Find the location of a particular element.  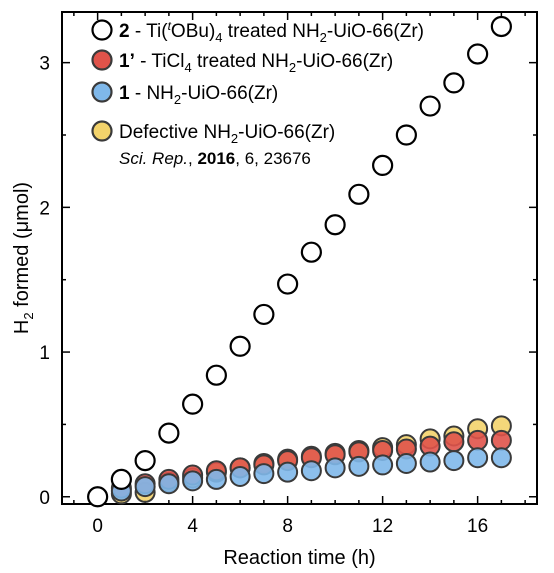

x-axis-label: Reaction time (h) is located at coordinates (299, 558).